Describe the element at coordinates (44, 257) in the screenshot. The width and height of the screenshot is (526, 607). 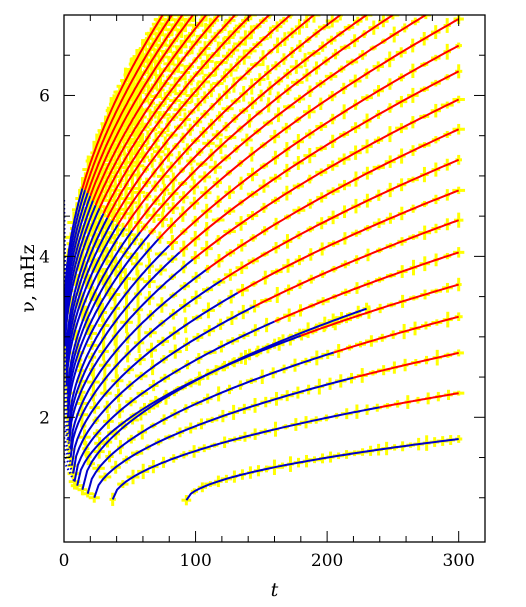
I see `y-tick-label: 4` at that location.